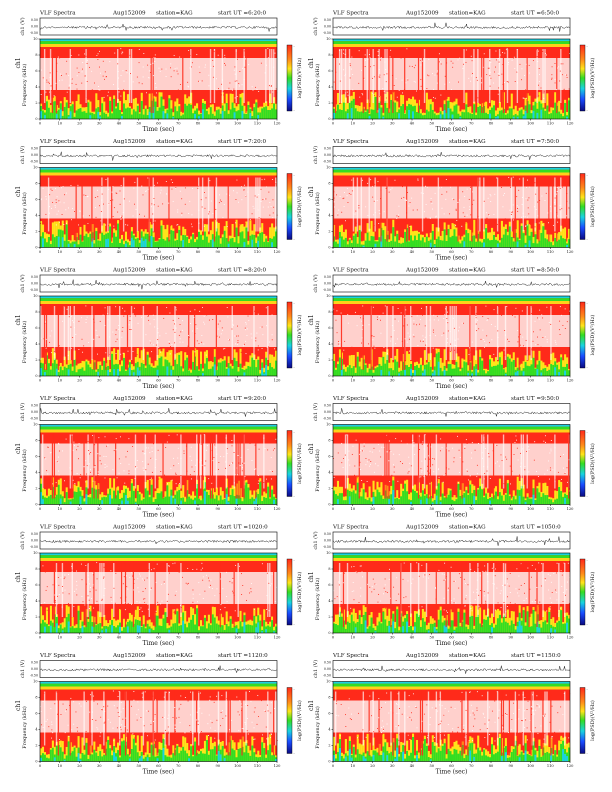 Image resolution: width=612 pixels, height=792 pixels. I want to click on x-tick-label: 20, so click(79, 252).